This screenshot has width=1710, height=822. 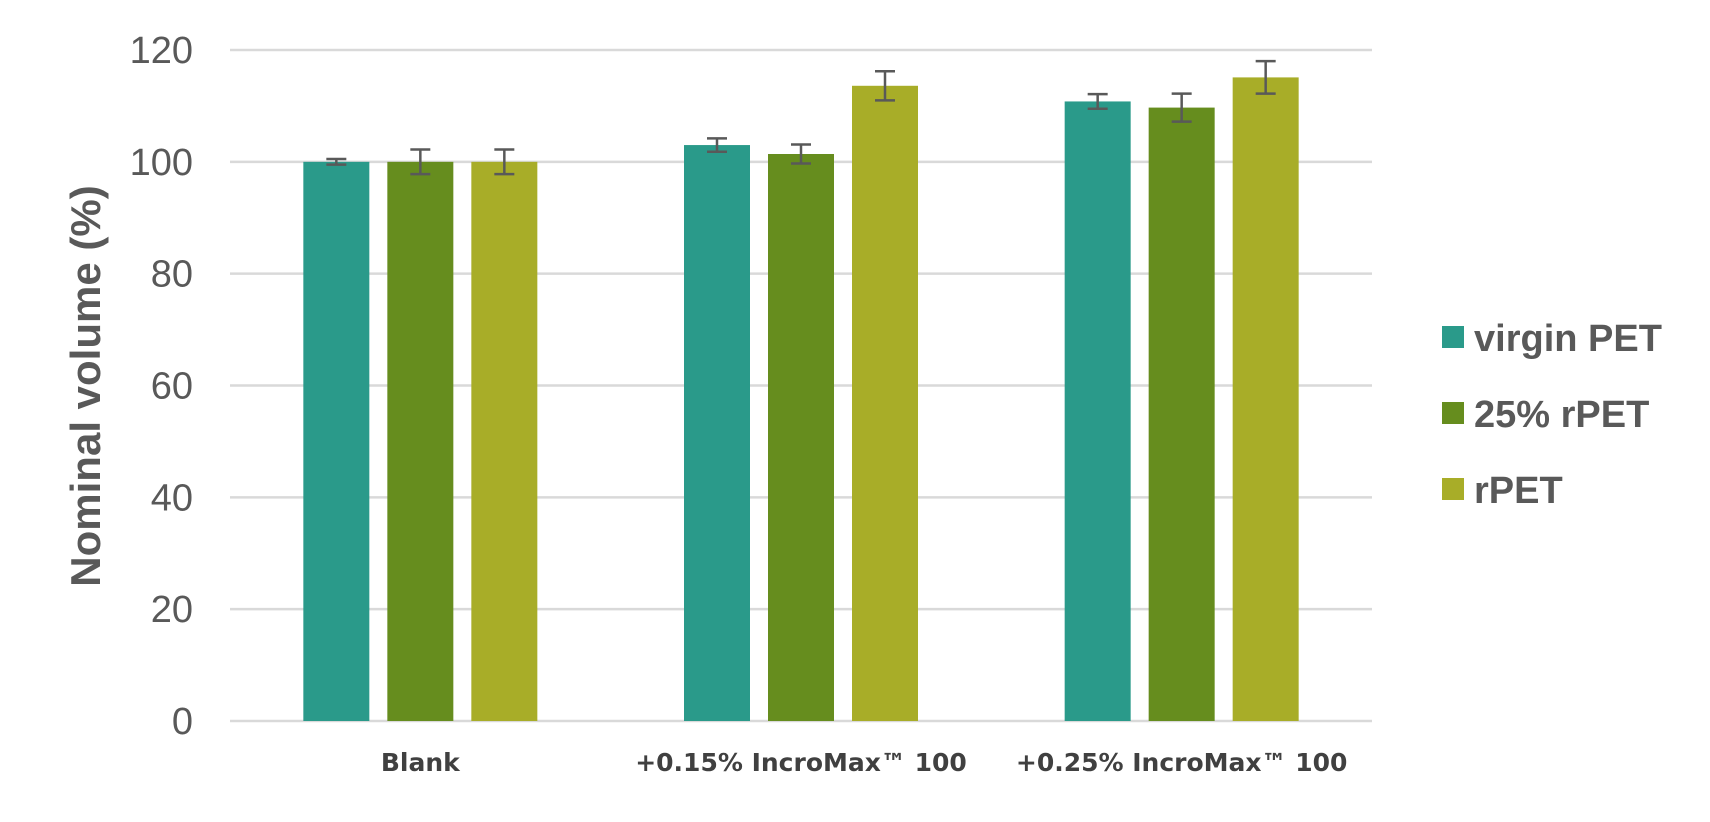 What do you see at coordinates (1518, 491) in the screenshot?
I see `legend-label: rPET` at bounding box center [1518, 491].